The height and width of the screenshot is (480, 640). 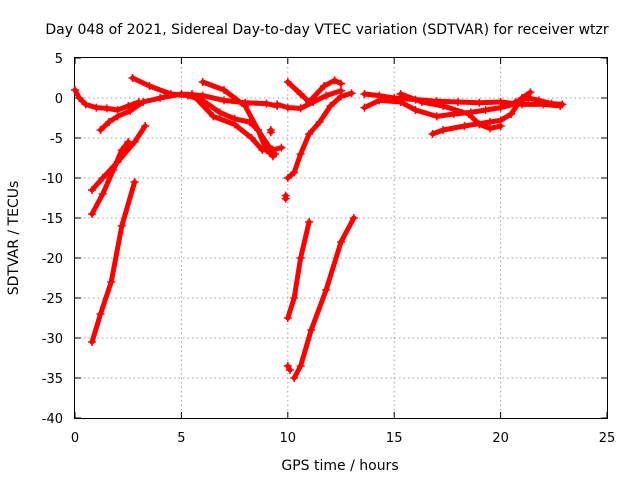 I want to click on x-tick-label: 15, so click(x=394, y=438).